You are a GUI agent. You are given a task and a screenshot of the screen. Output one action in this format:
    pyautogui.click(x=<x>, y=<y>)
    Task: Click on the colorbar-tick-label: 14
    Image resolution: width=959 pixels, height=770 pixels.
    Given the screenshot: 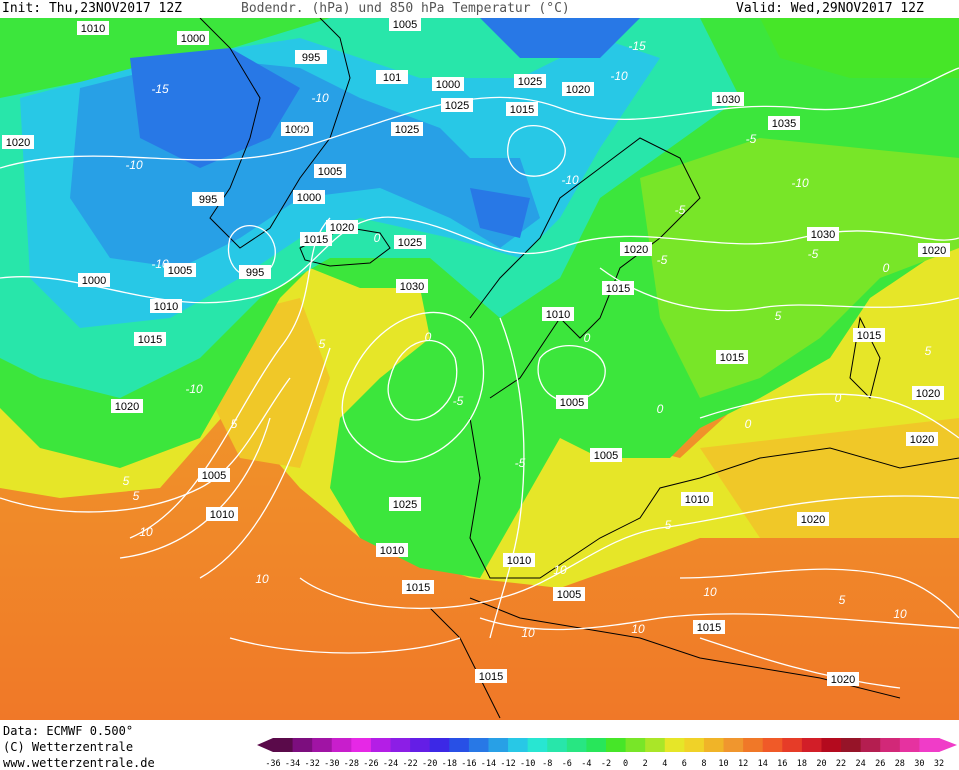 What is the action you would take?
    pyautogui.click(x=763, y=764)
    